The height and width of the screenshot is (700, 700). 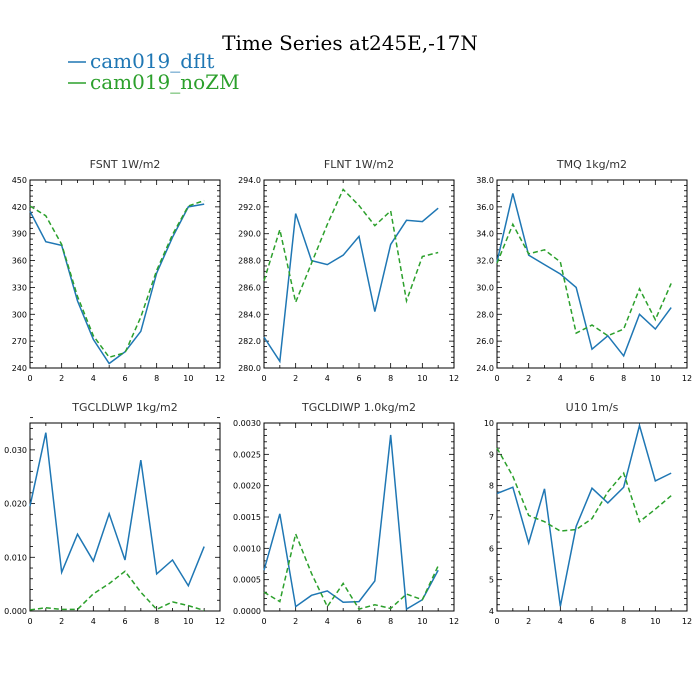 I want to click on y-tick-label: 420, so click(x=19, y=207).